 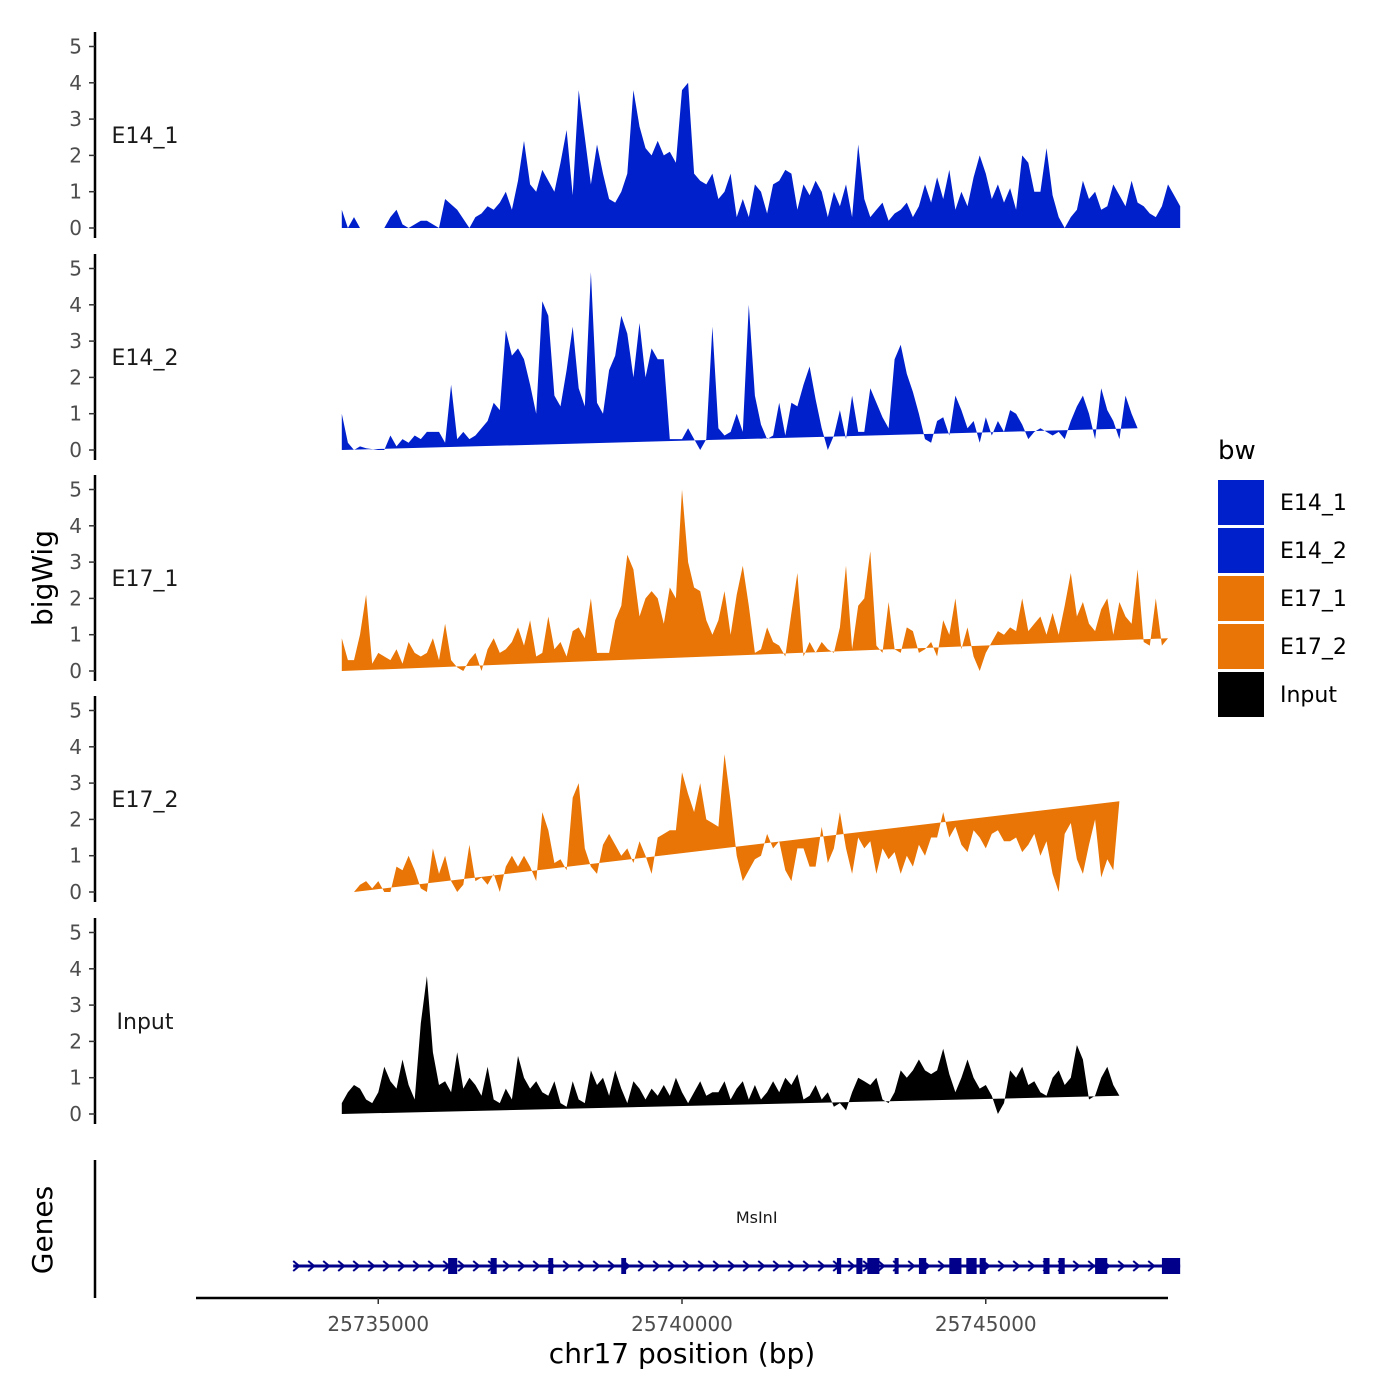 I want to click on legend-entry-E17_1: E17_1, so click(x=1282, y=598).